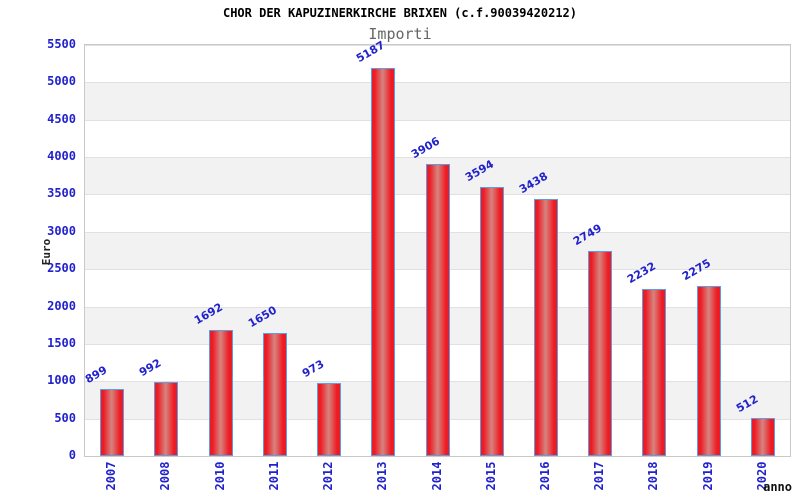 The height and width of the screenshot is (500, 800). I want to click on y-tick-label: 5000, so click(61, 81).